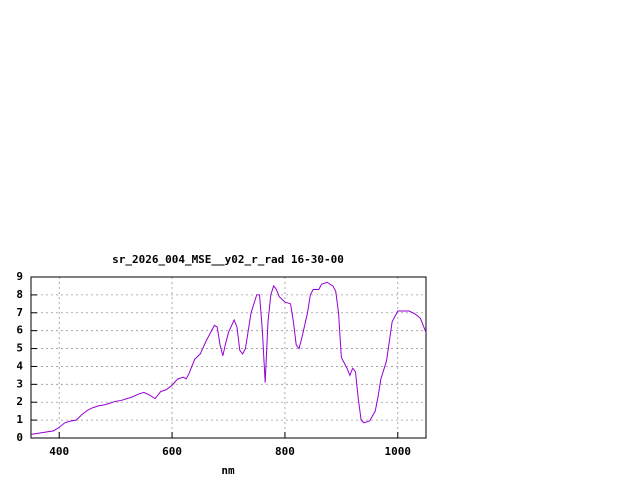  Describe the element at coordinates (19, 312) in the screenshot. I see `y-tick-label: 7` at that location.